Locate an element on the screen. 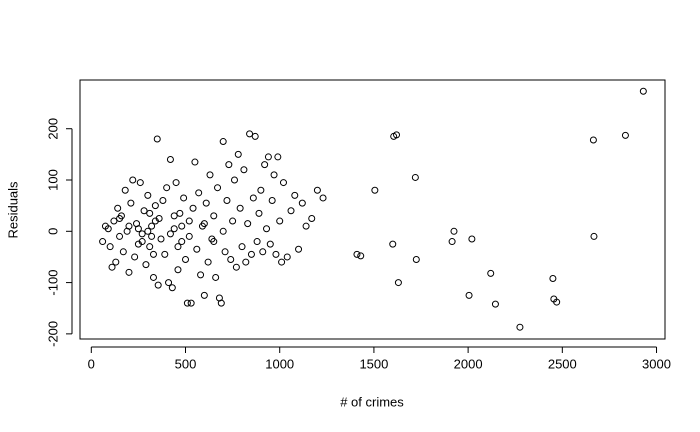 The width and height of the screenshot is (700, 432). y-tick-label: 200 is located at coordinates (52, 129).